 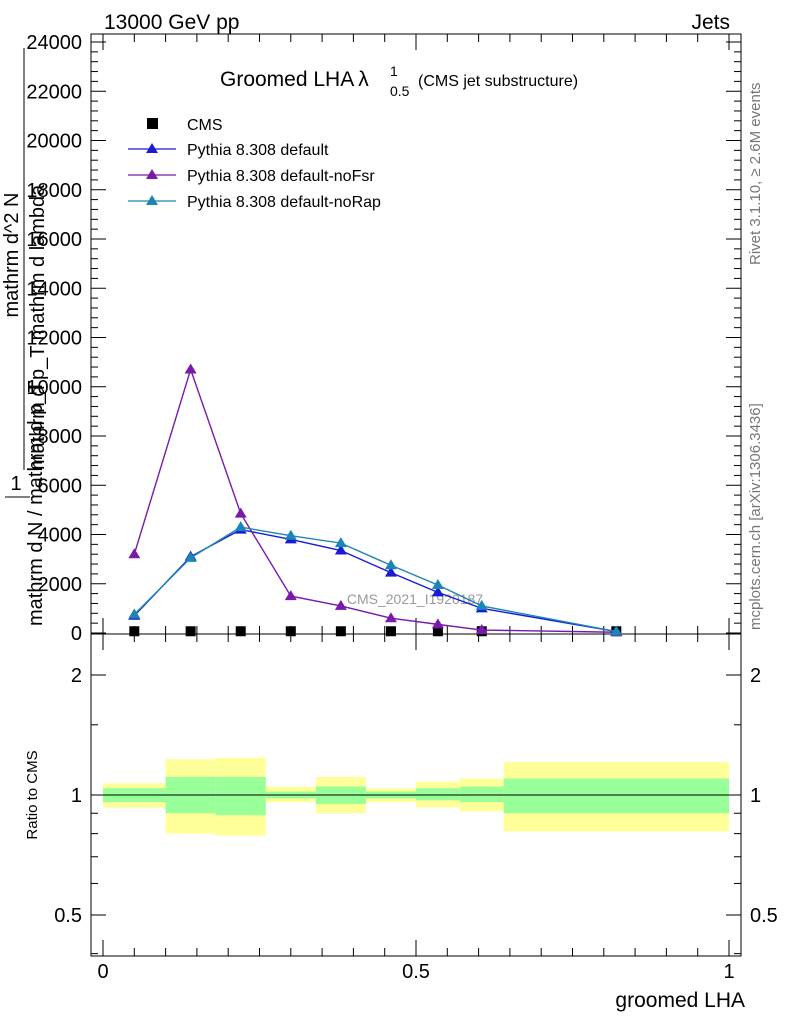 What do you see at coordinates (287, 79) in the screenshot?
I see `title-main: Groomed LHA` at bounding box center [287, 79].